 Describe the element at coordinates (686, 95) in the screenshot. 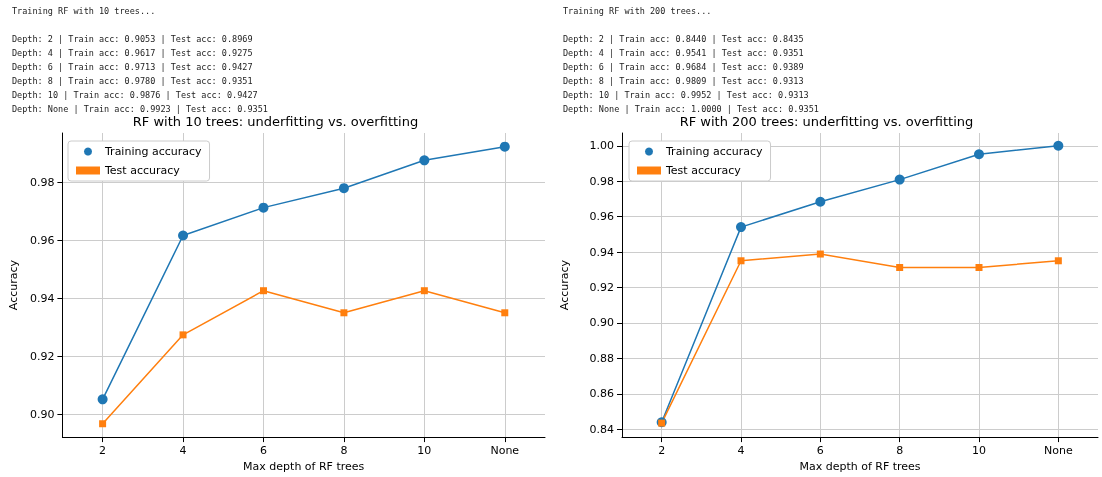

I see `text: Depth: 10 | Train acc: 0.9952 | Test acc: 0.9313` at that location.